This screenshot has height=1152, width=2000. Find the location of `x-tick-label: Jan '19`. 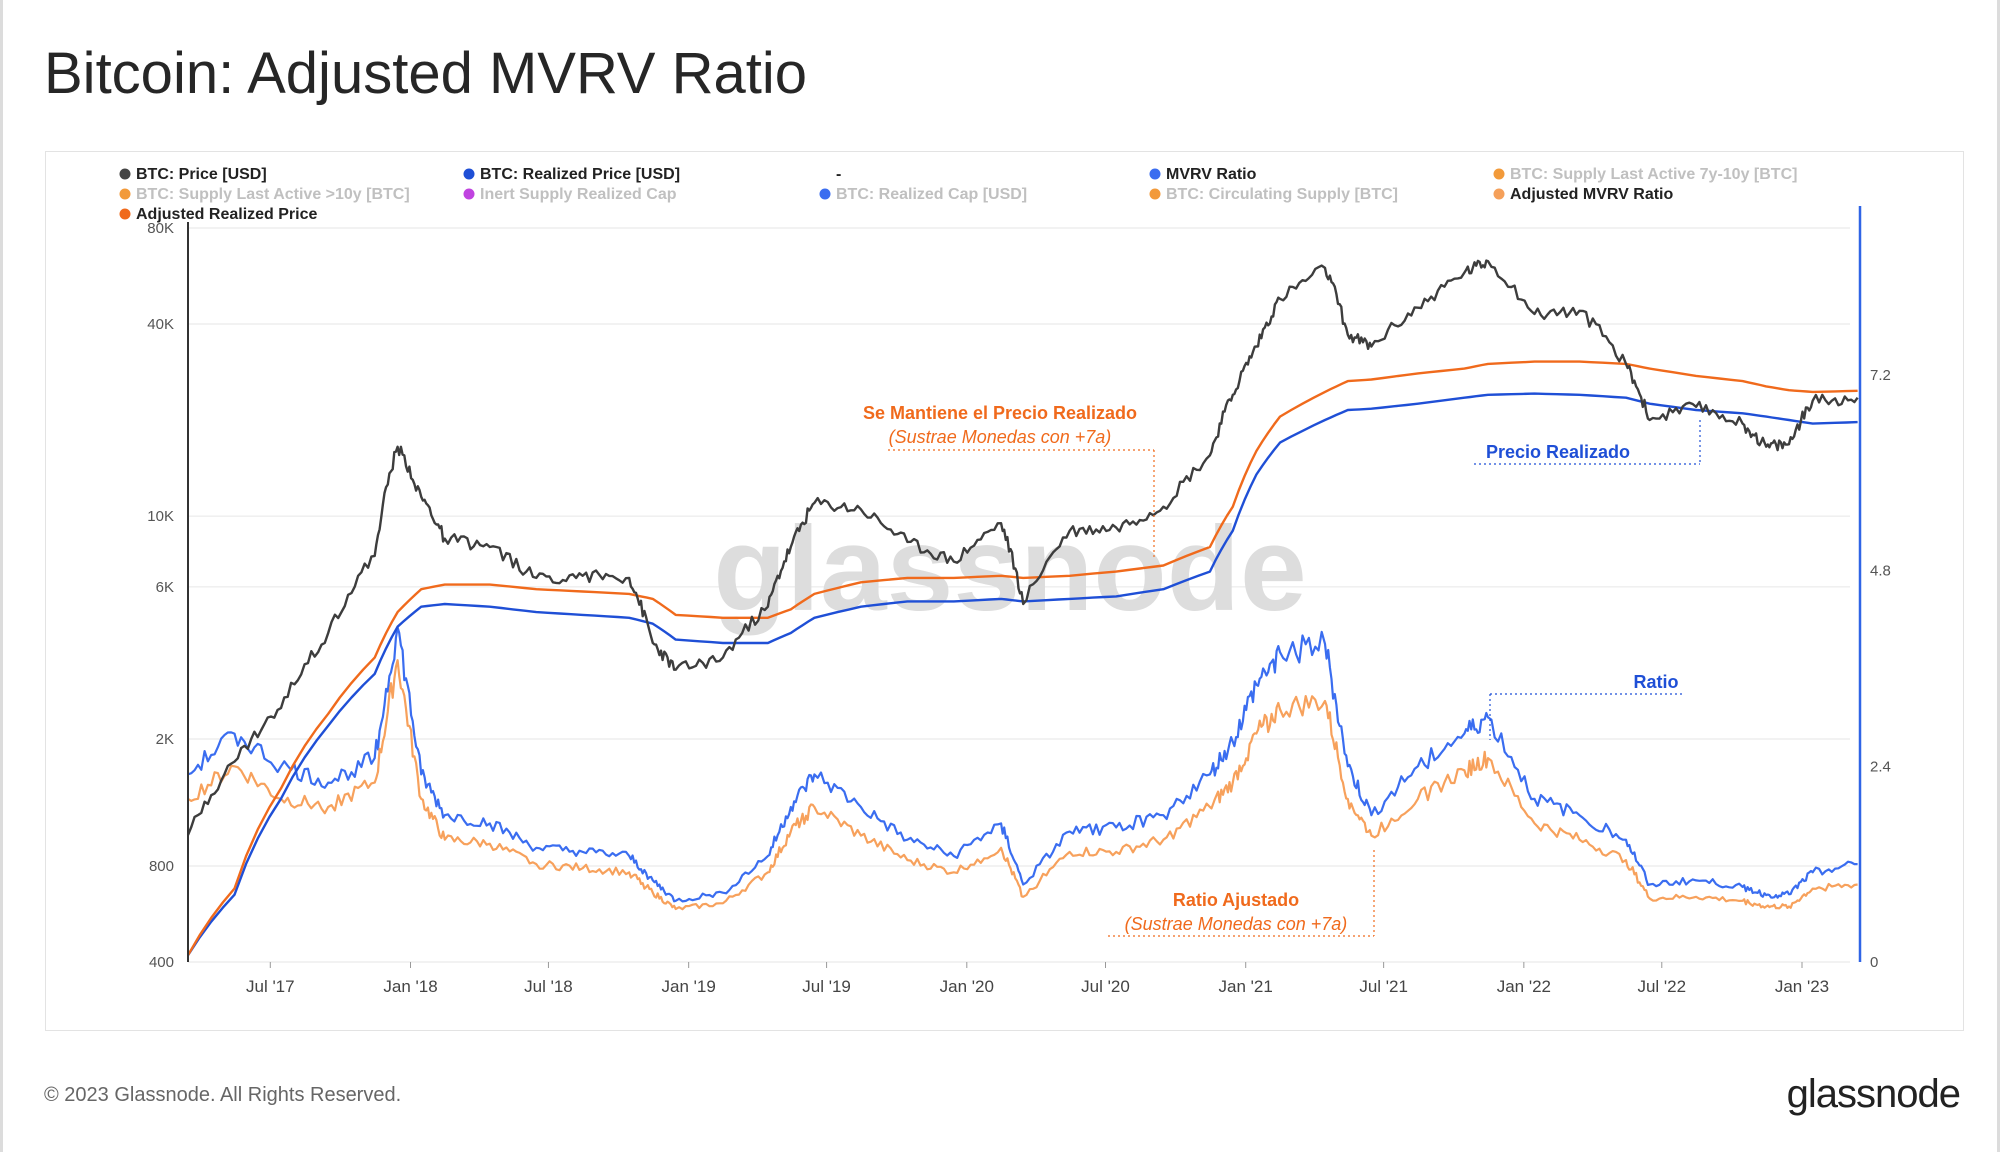

x-tick-label: Jan '19 is located at coordinates (689, 986).